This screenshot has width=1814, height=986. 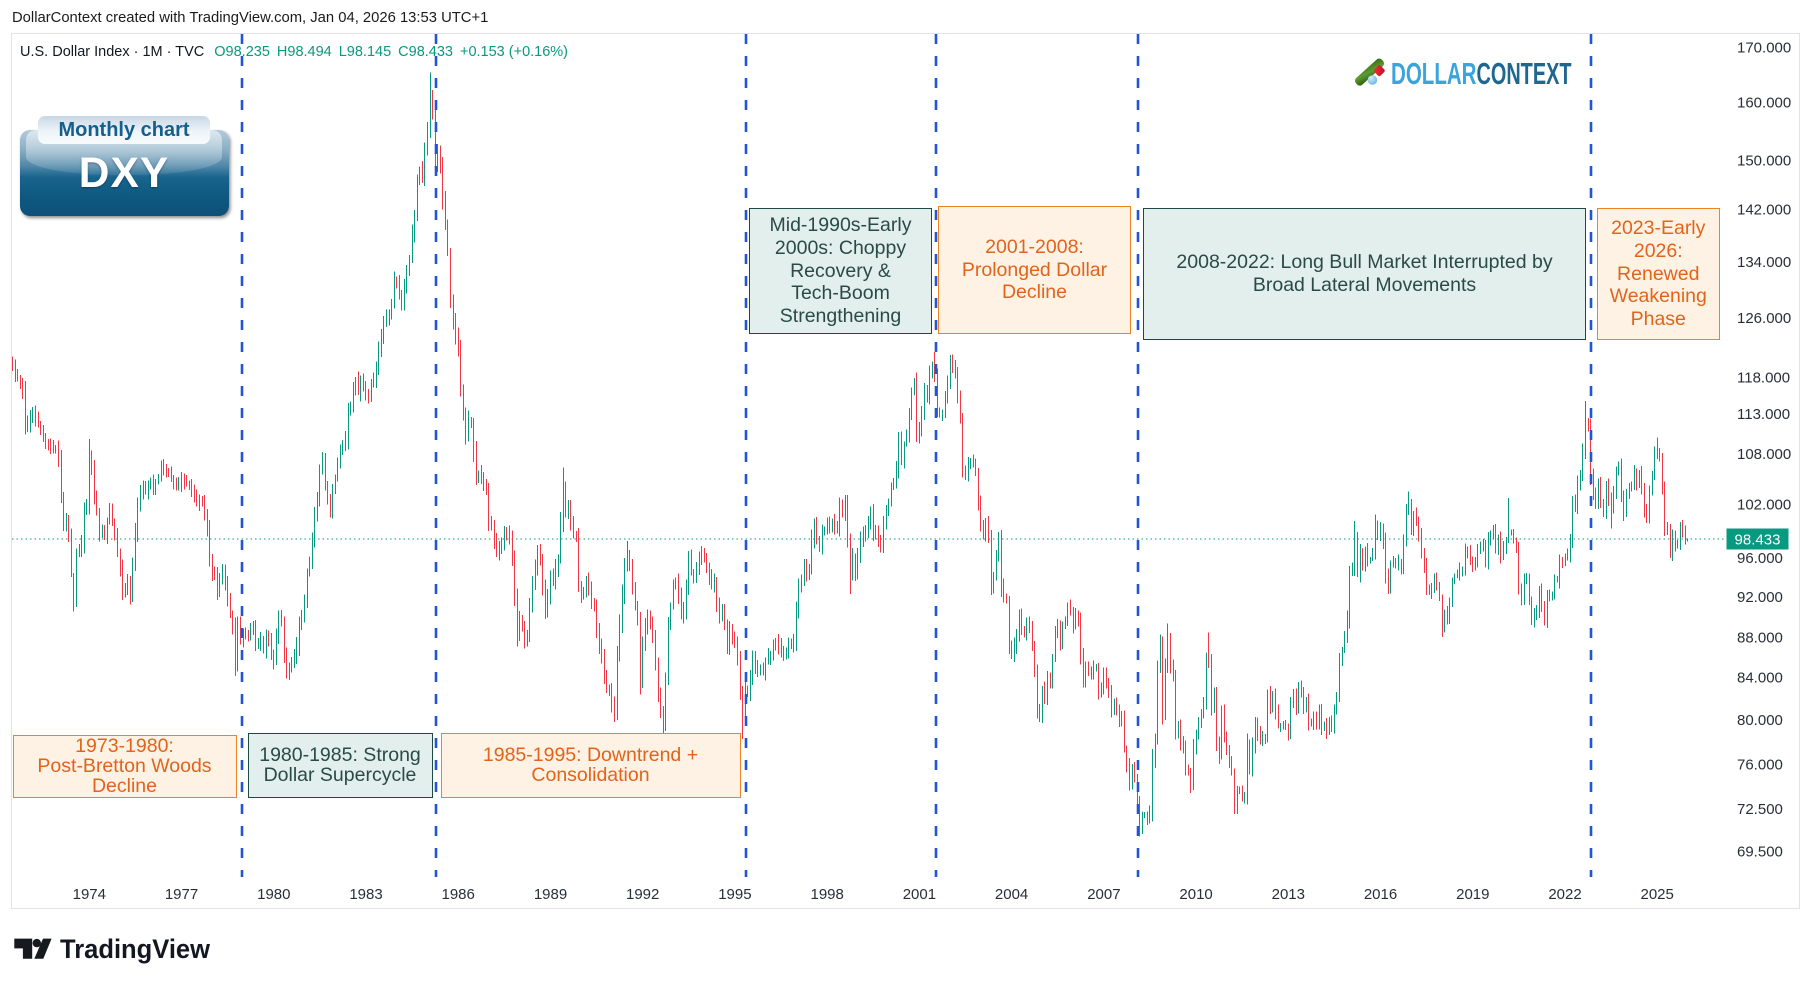 What do you see at coordinates (1564, 894) in the screenshot?
I see `svg-text: 2022` at bounding box center [1564, 894].